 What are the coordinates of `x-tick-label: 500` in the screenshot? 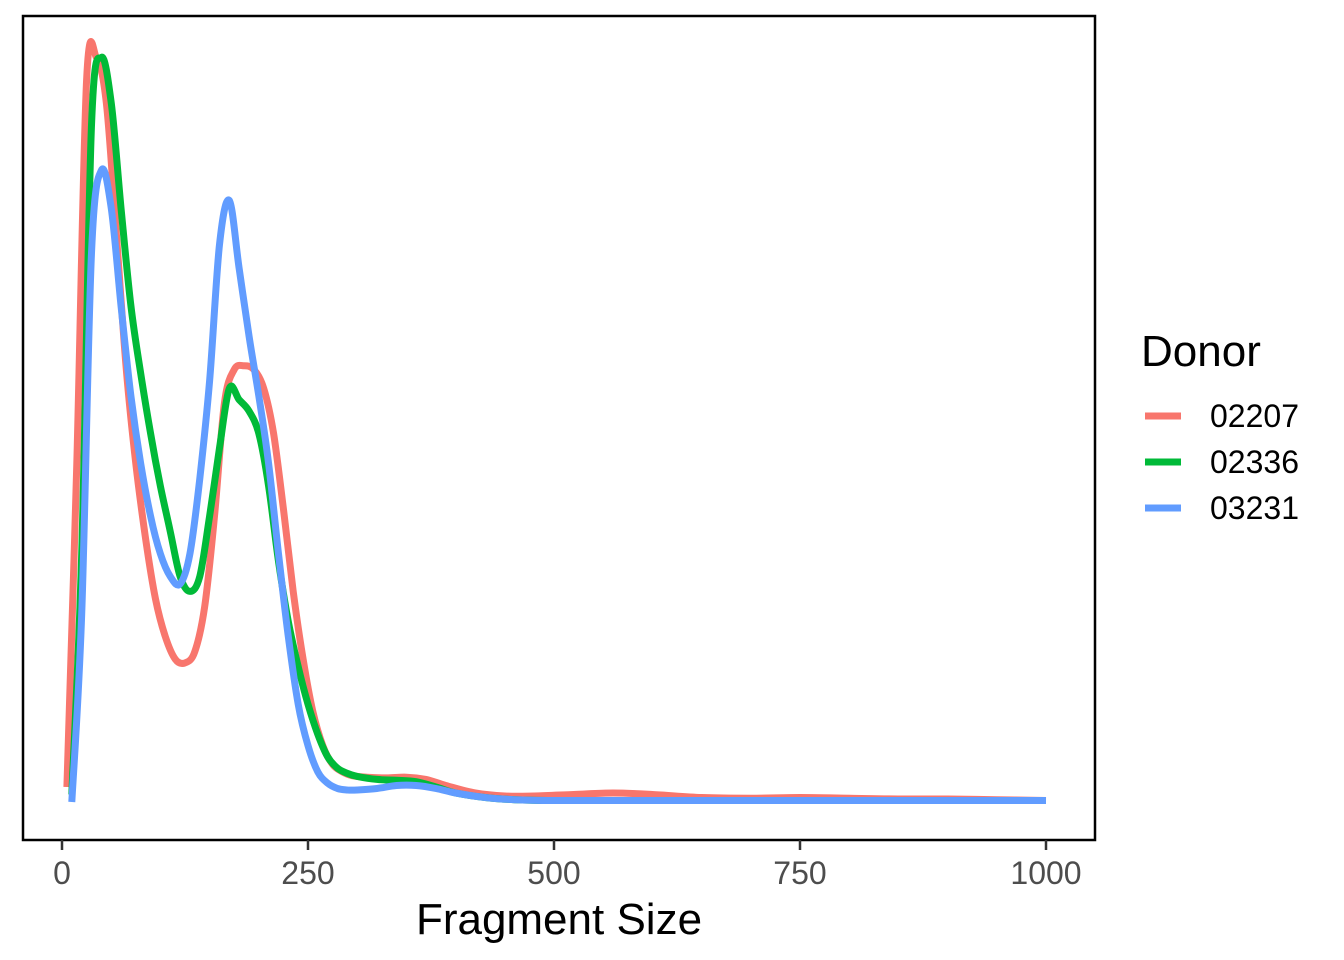 It's located at (553, 873).